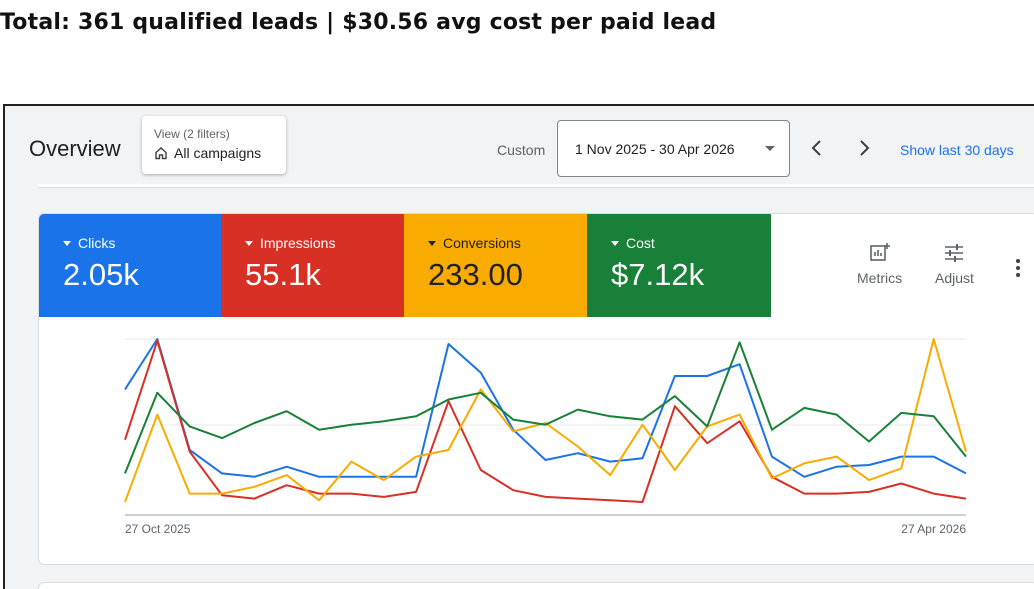 Image resolution: width=1034 pixels, height=589 pixels. Describe the element at coordinates (536, 186) in the screenshot. I see `summary-strip` at that location.